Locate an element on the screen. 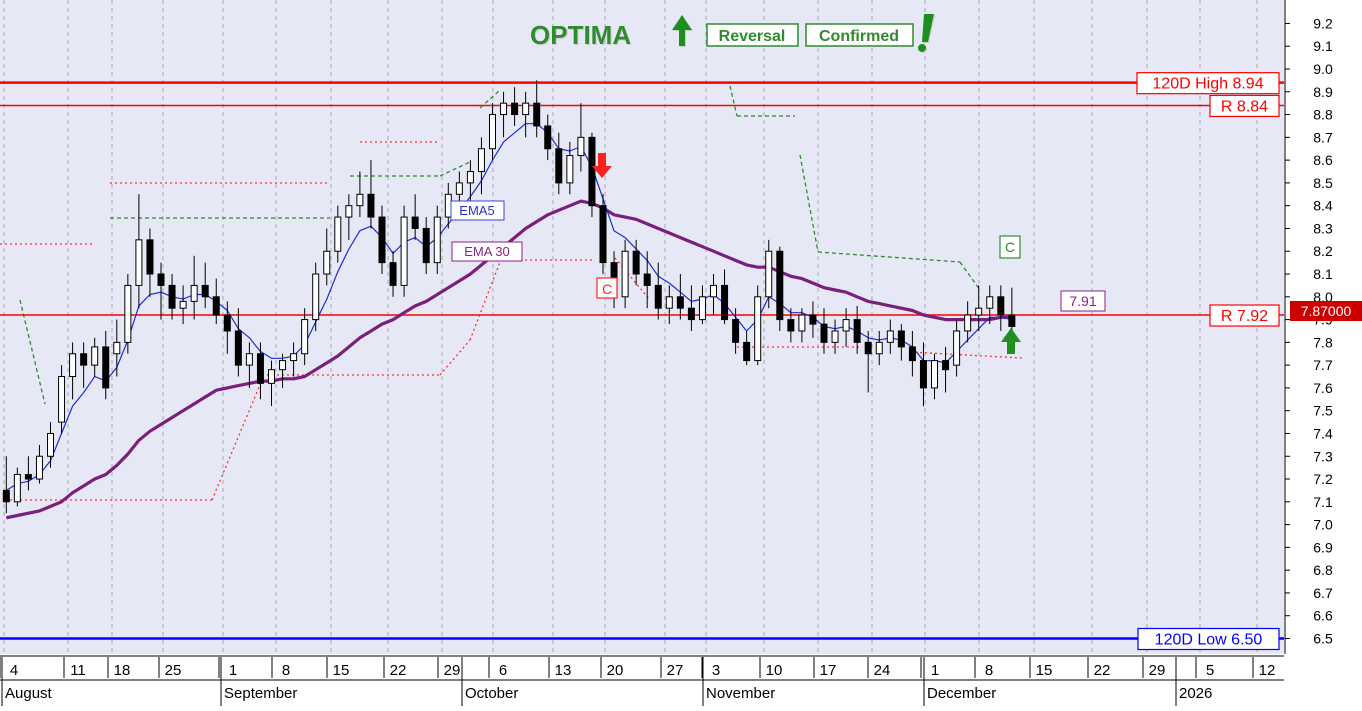 This screenshot has height=711, width=1362. x-tick-label: 22 is located at coordinates (1102, 670).